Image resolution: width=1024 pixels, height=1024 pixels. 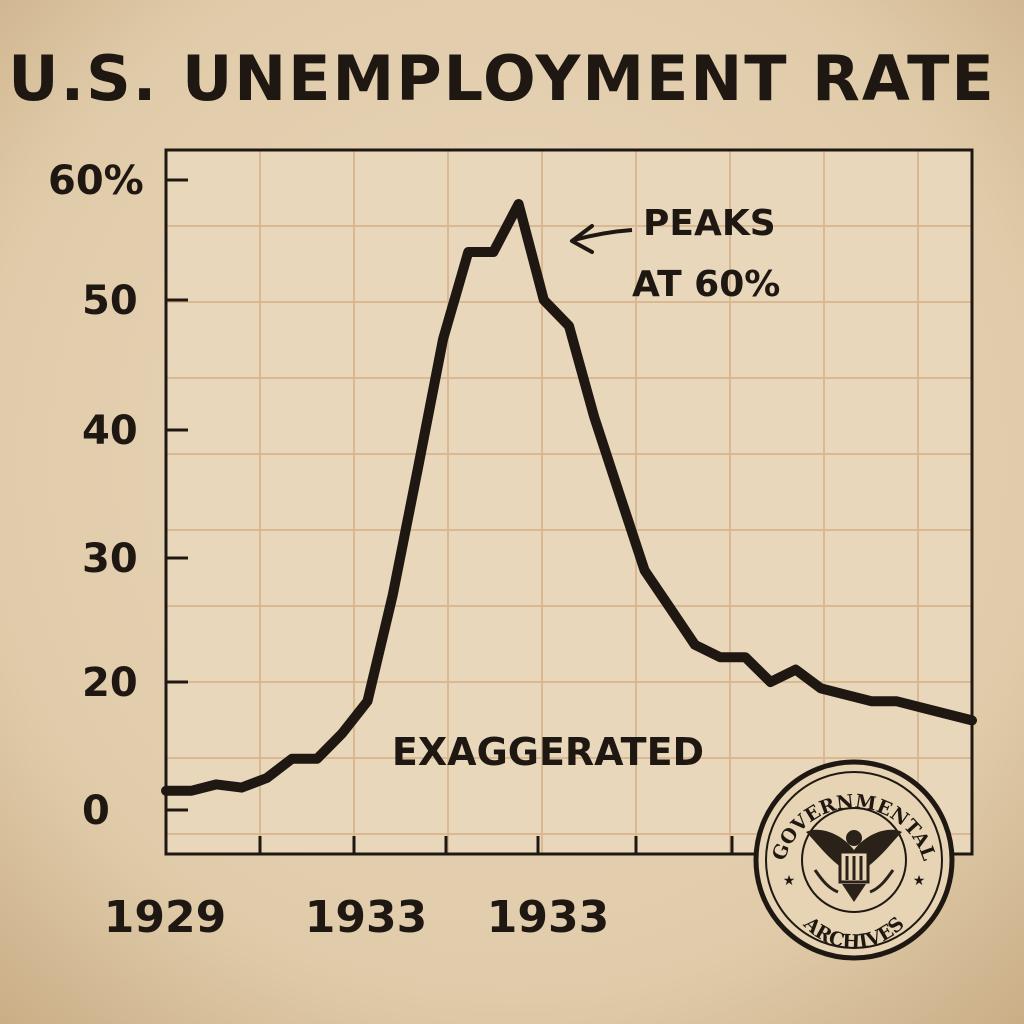 I want to click on y-axis: 0 20 30 40 50 60%, so click(x=118, y=496).